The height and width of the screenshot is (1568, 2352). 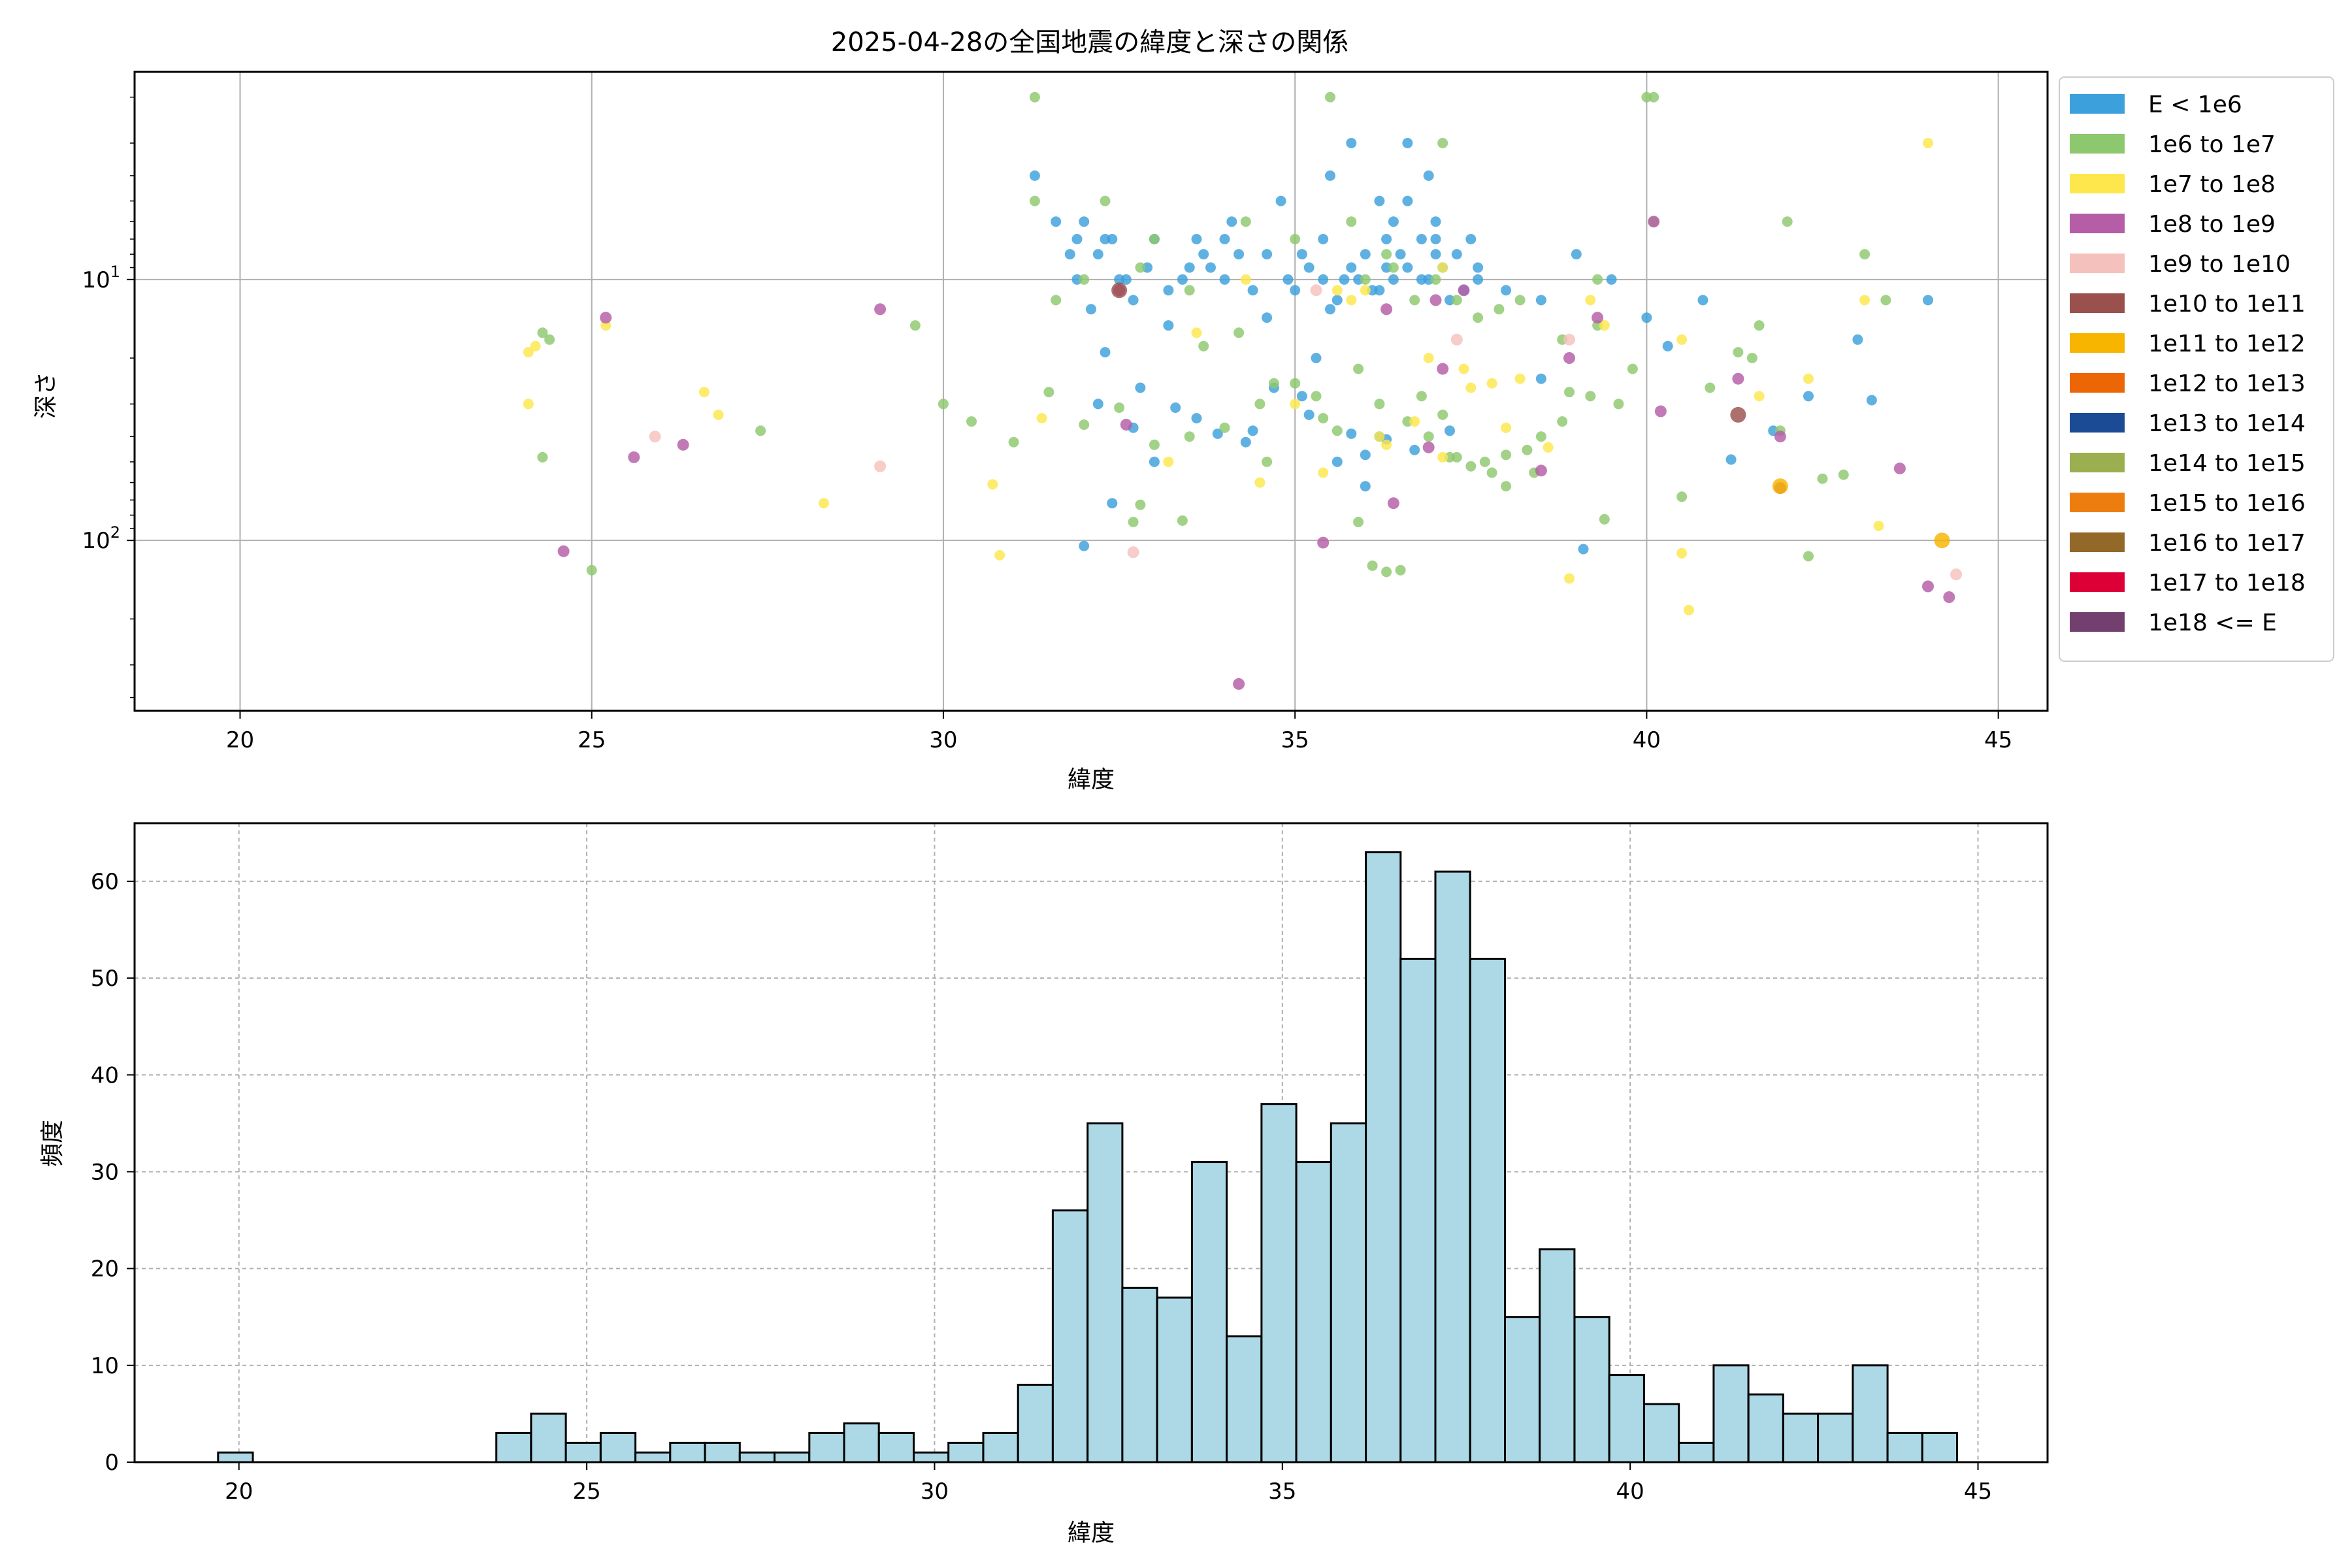 I want to click on y-tick-label: 101, so click(x=101, y=278).